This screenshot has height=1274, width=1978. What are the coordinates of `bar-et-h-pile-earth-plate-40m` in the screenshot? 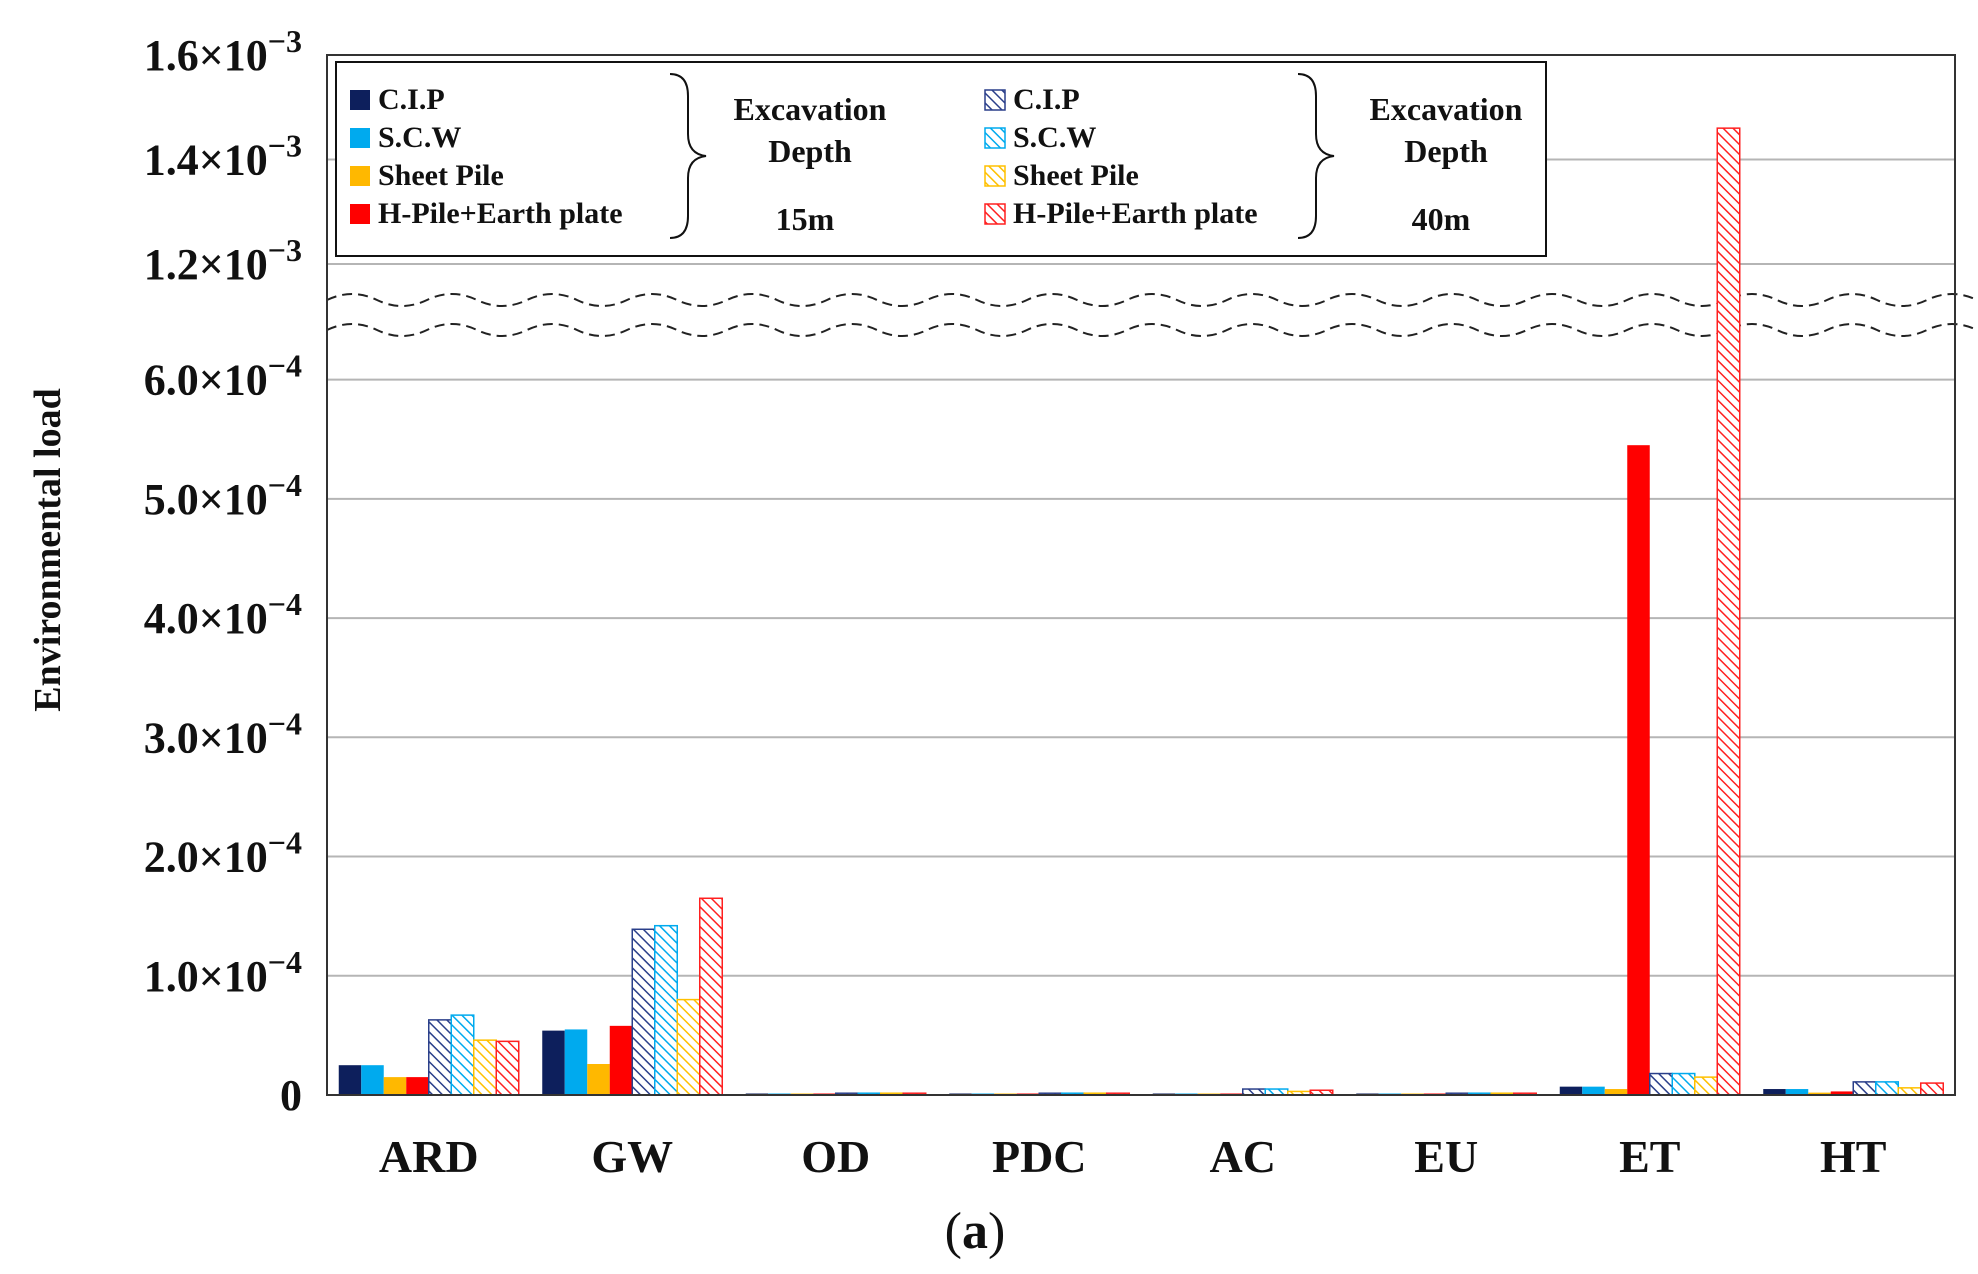 It's located at (1728, 611).